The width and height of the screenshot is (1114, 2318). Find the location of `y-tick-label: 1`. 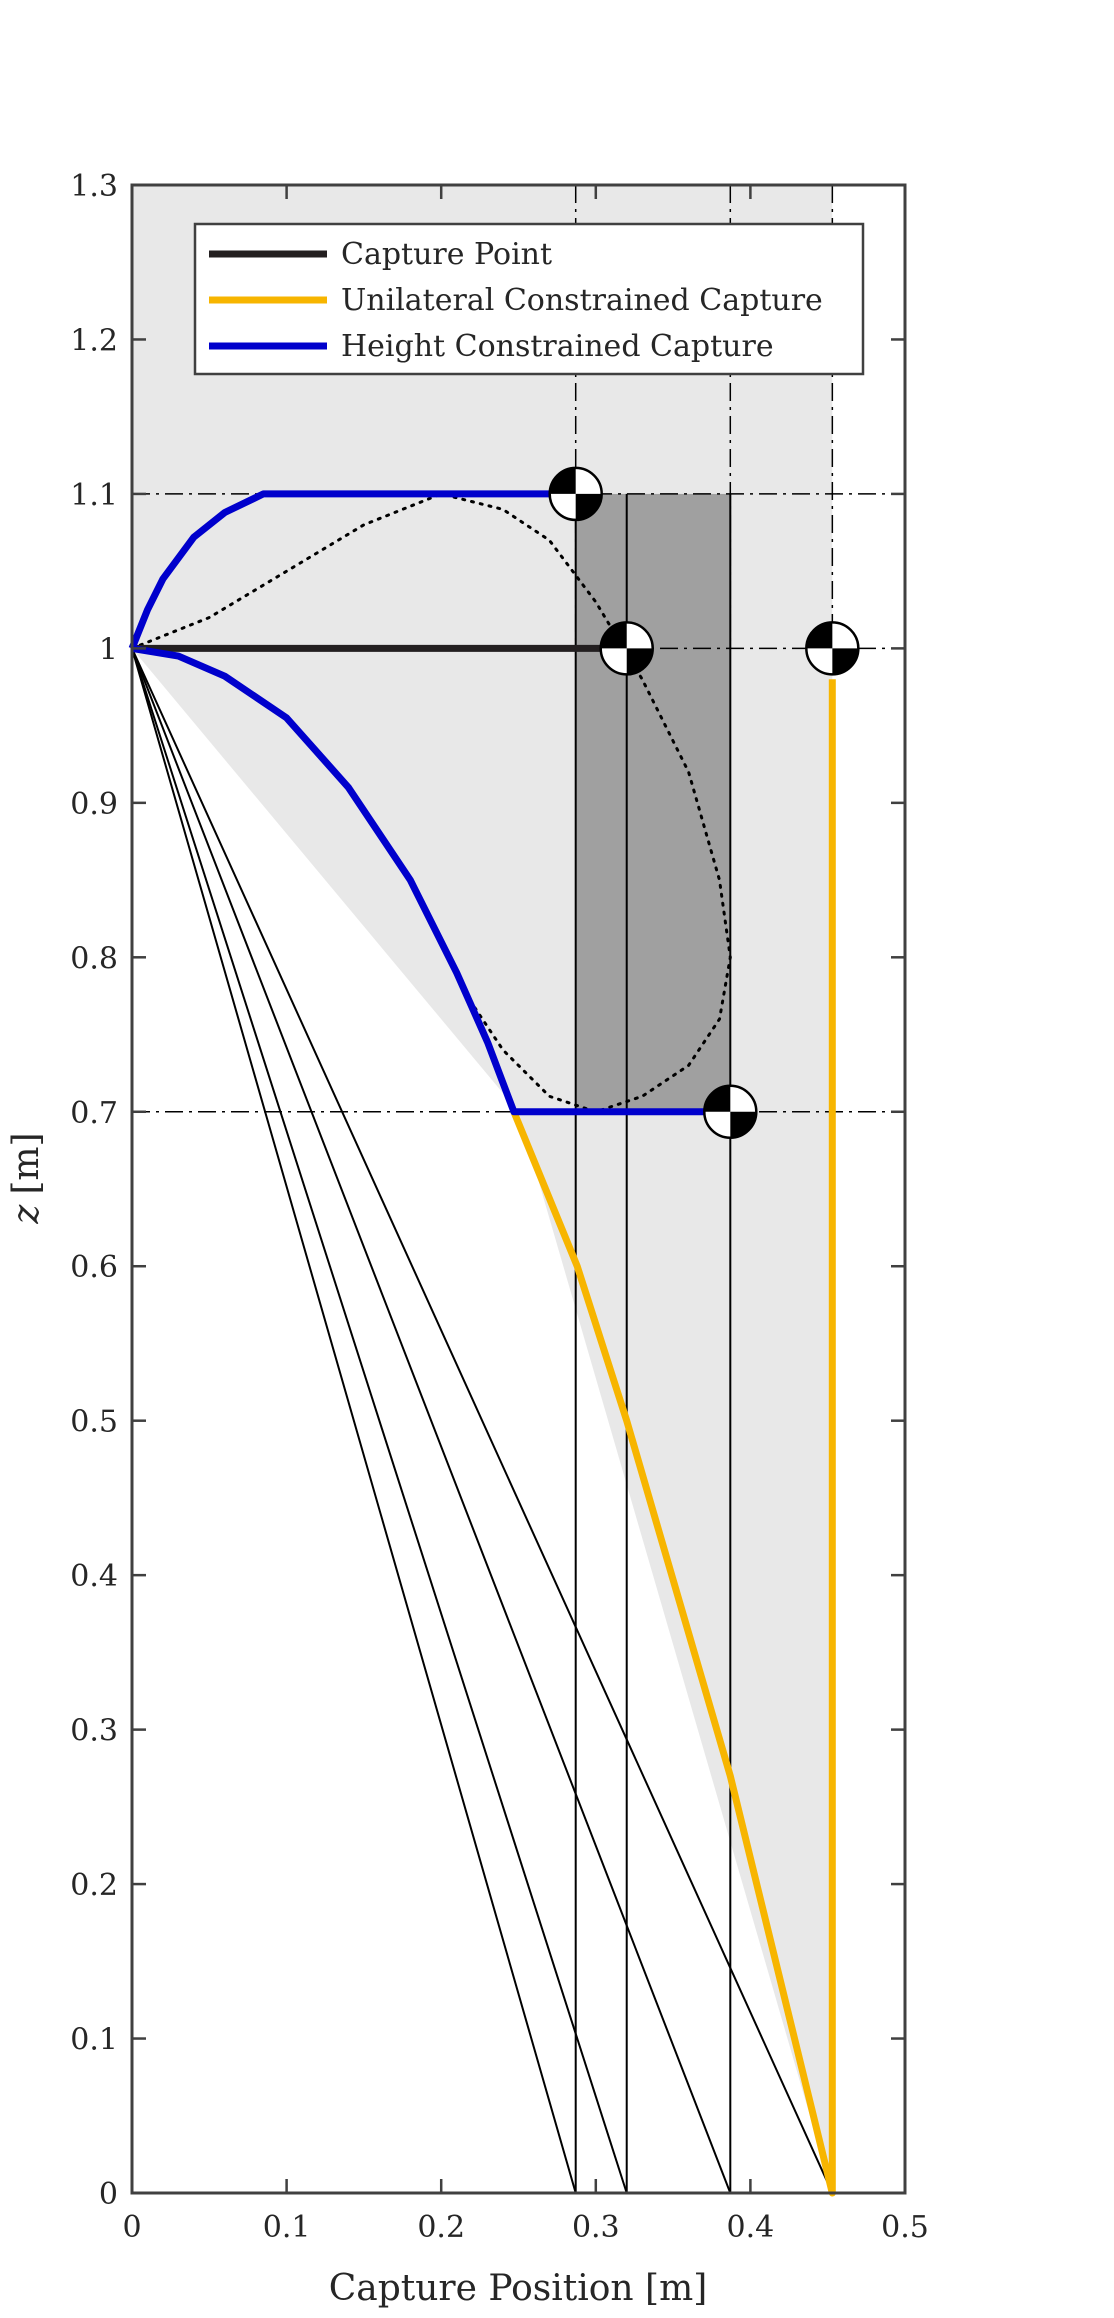

y-tick-label: 1 is located at coordinates (108, 649).